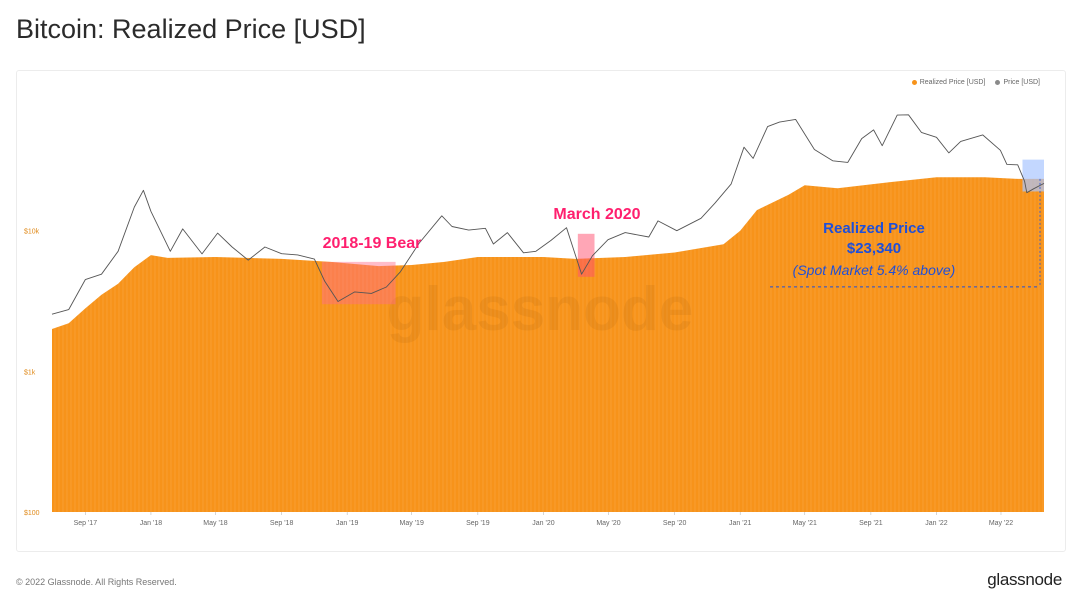 This screenshot has height=614, width=1080. Describe the element at coordinates (952, 82) in the screenshot. I see `legend-label-realized: Realized Price [USD]` at that location.